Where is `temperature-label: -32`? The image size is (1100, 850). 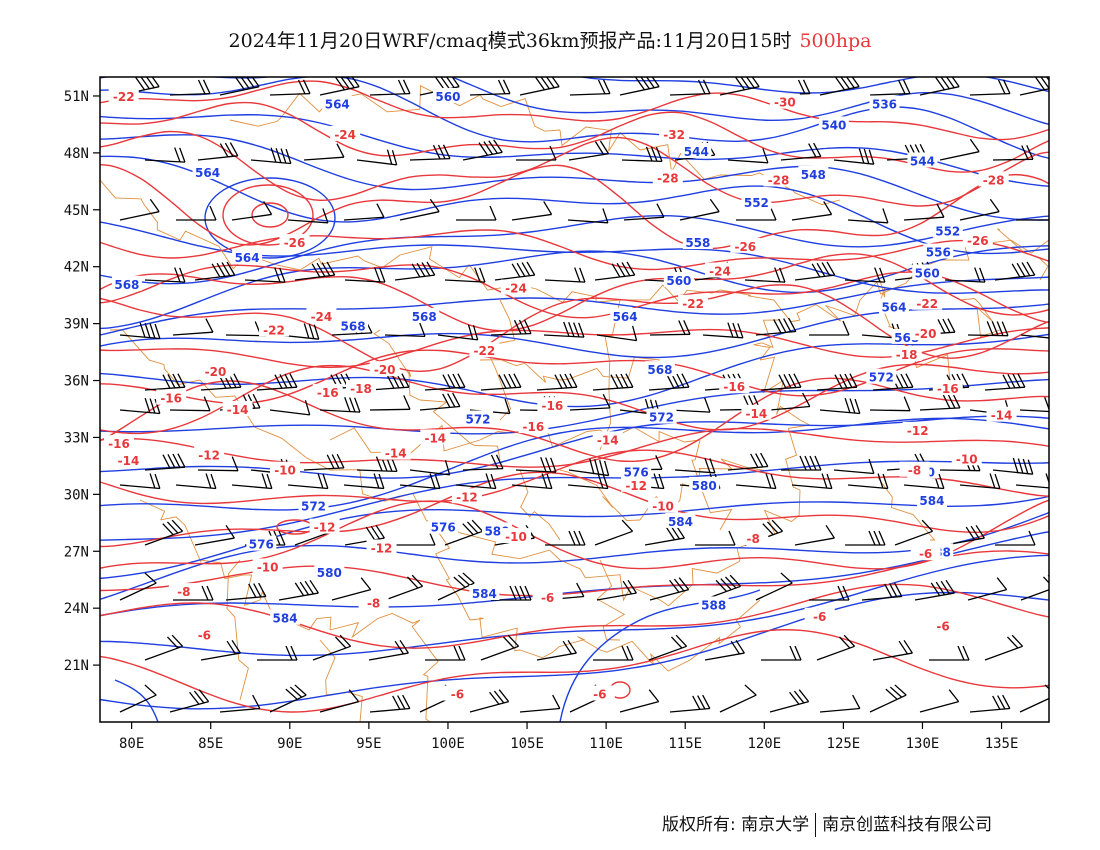 temperature-label: -32 is located at coordinates (674, 135).